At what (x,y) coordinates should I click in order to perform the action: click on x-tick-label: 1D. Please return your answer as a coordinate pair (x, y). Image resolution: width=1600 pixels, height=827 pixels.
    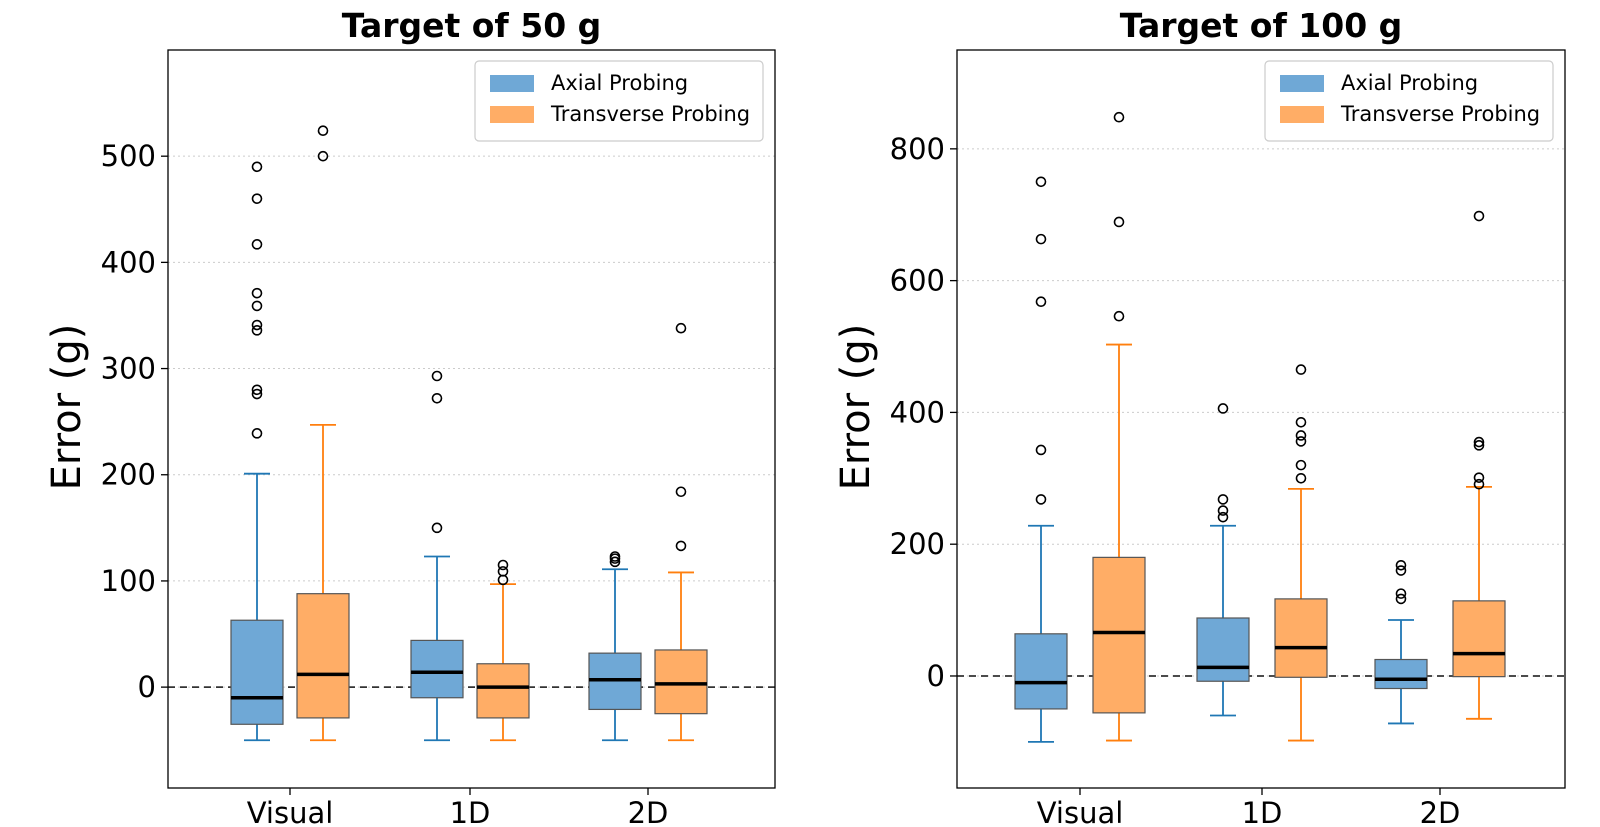
    Looking at the image, I should click on (1262, 811).